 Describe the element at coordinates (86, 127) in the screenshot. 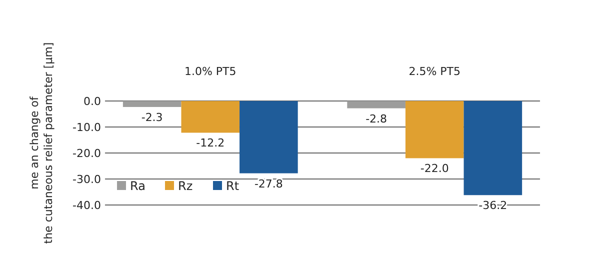

I see `y-tick-label: -10.0` at that location.